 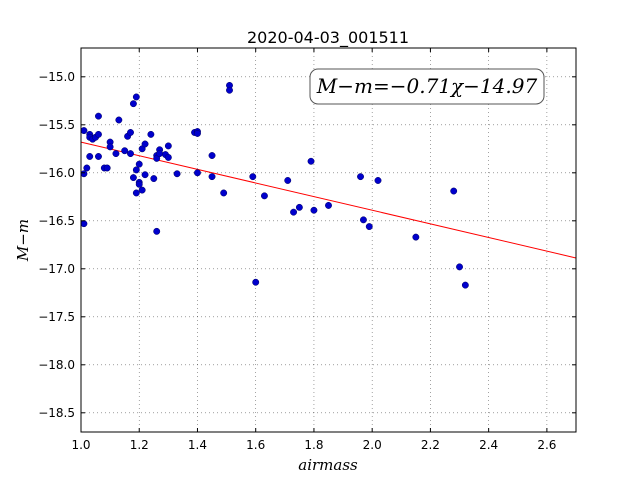 I want to click on x-tick-label: 1.0, so click(x=80, y=445).